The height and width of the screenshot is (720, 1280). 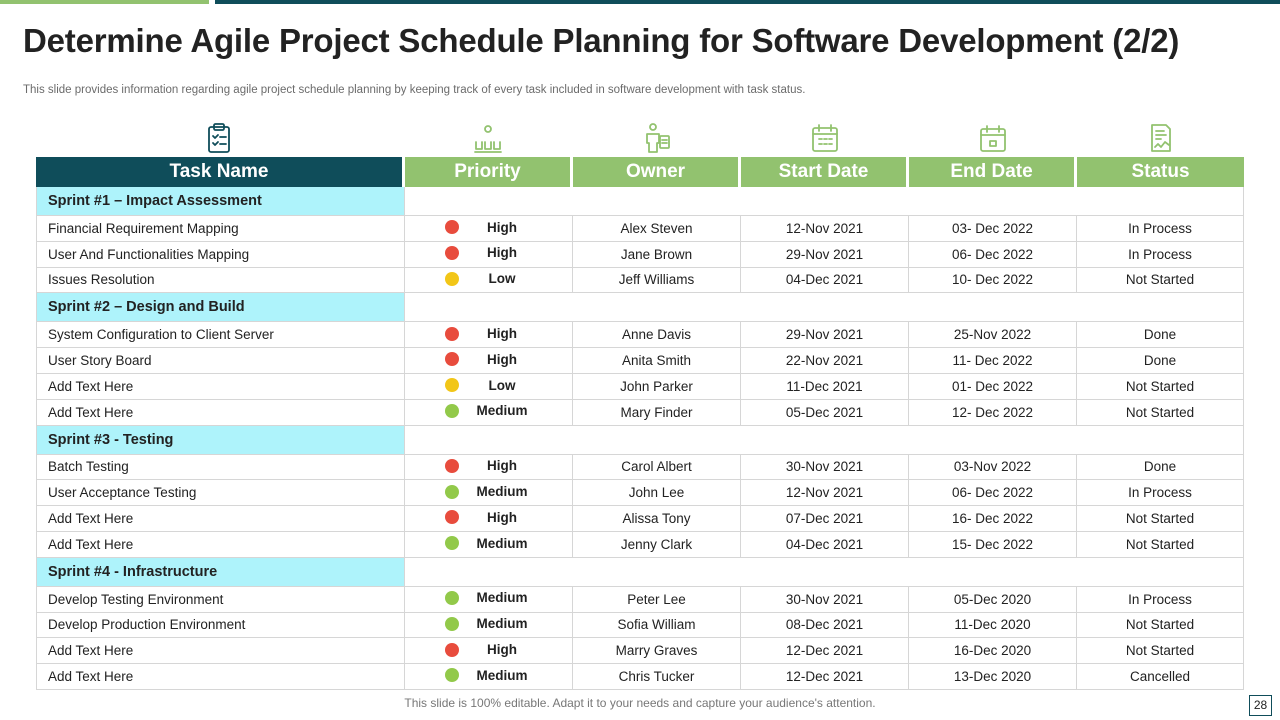 What do you see at coordinates (993, 467) in the screenshot?
I see `end-date-cell: 03-Nov 2022` at bounding box center [993, 467].